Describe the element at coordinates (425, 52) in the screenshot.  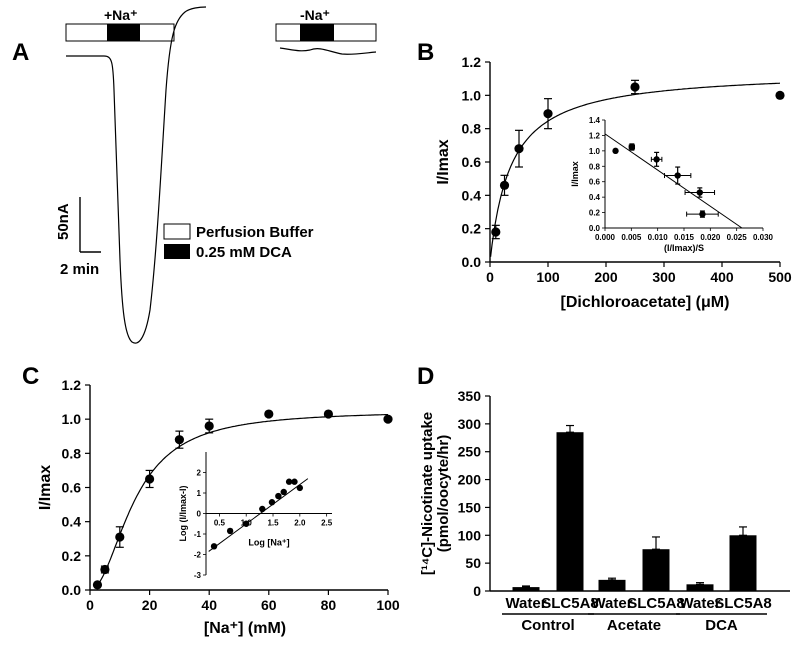
I see `panel-label-b: B` at that location.